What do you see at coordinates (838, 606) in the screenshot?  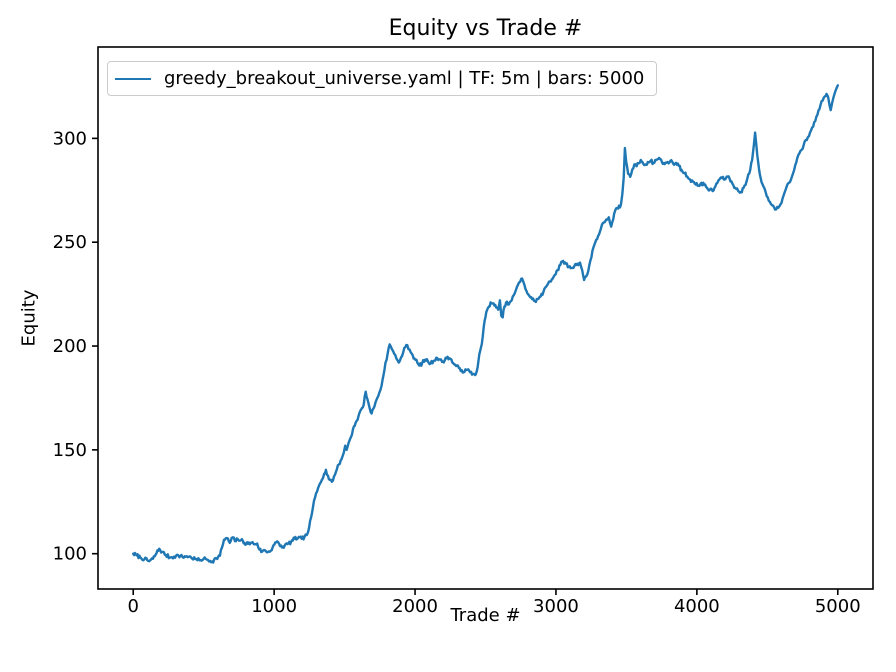 I see `x-tick-label: 5000` at bounding box center [838, 606].